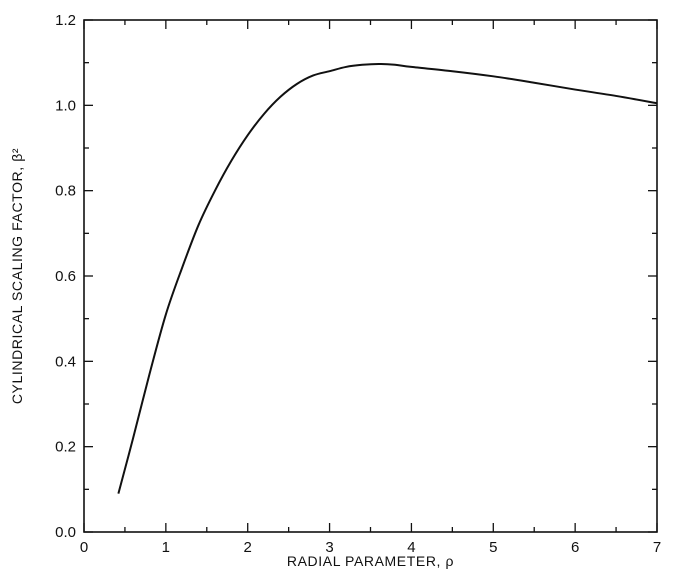 The image size is (681, 575). What do you see at coordinates (329, 547) in the screenshot?
I see `x-tick-label: 3` at bounding box center [329, 547].